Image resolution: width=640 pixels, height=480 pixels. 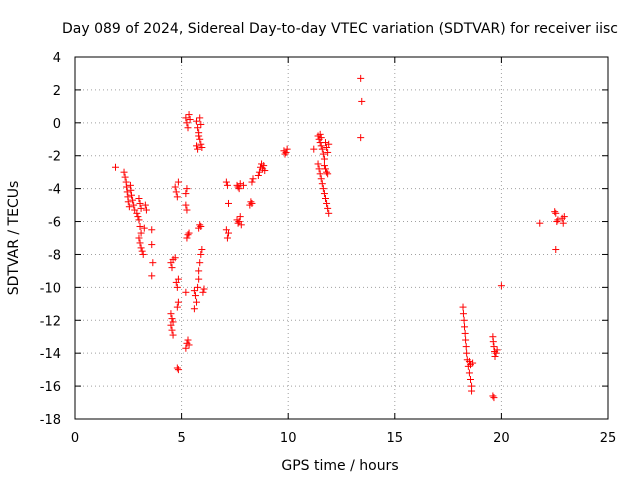 I want to click on y-tick-label: -6, so click(x=54, y=223).